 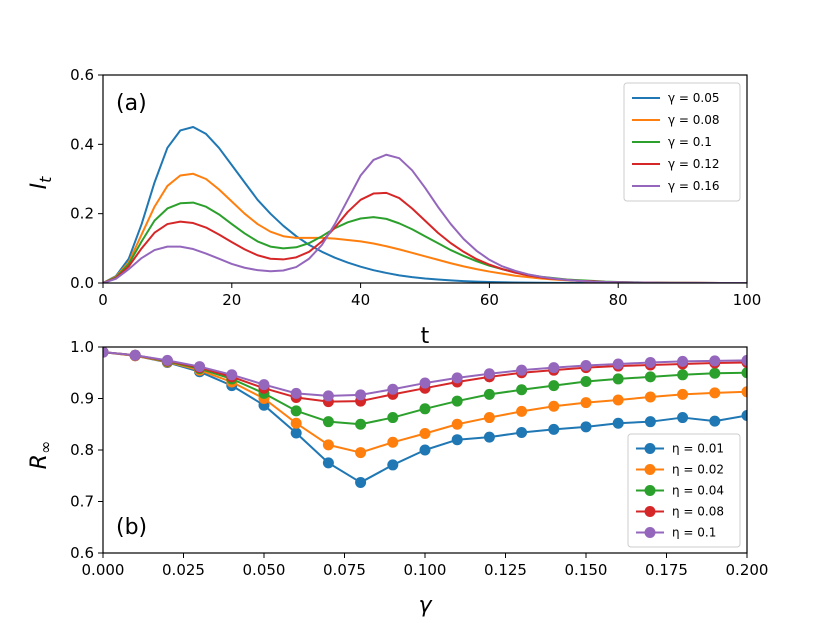 I want to click on legend-box, so click(x=682, y=142).